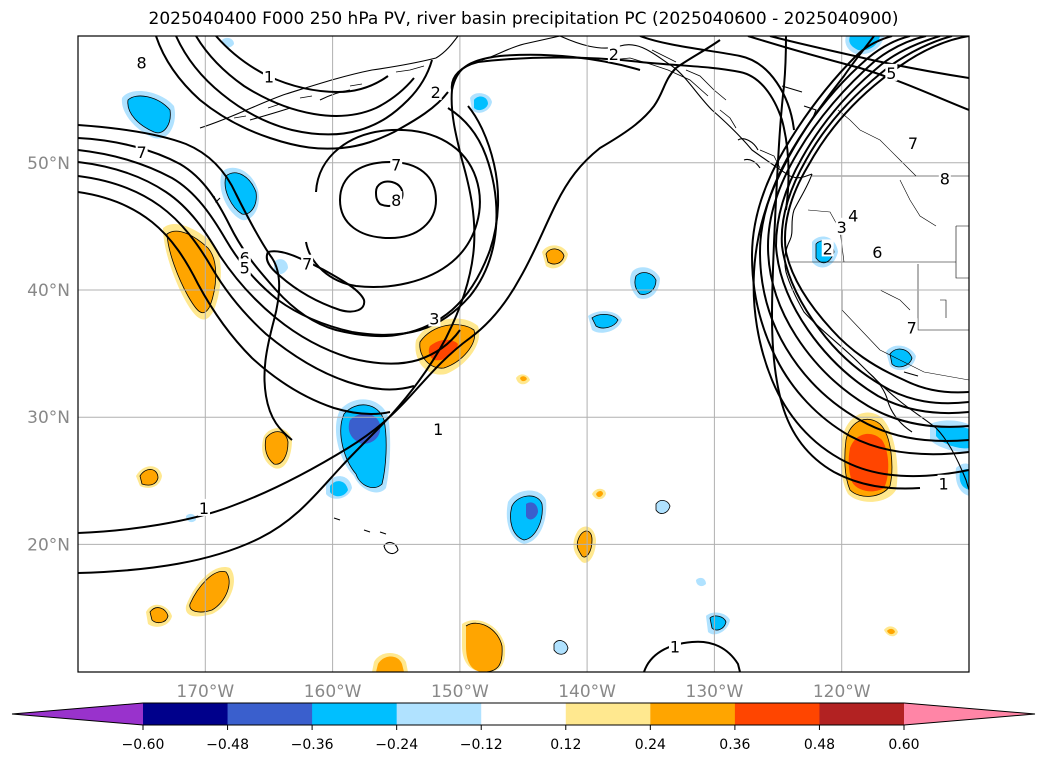 Image resolution: width=1047 pixels, height=765 pixels. What do you see at coordinates (734, 745) in the screenshot?
I see `colorbar-tick-label: 0.36` at bounding box center [734, 745].